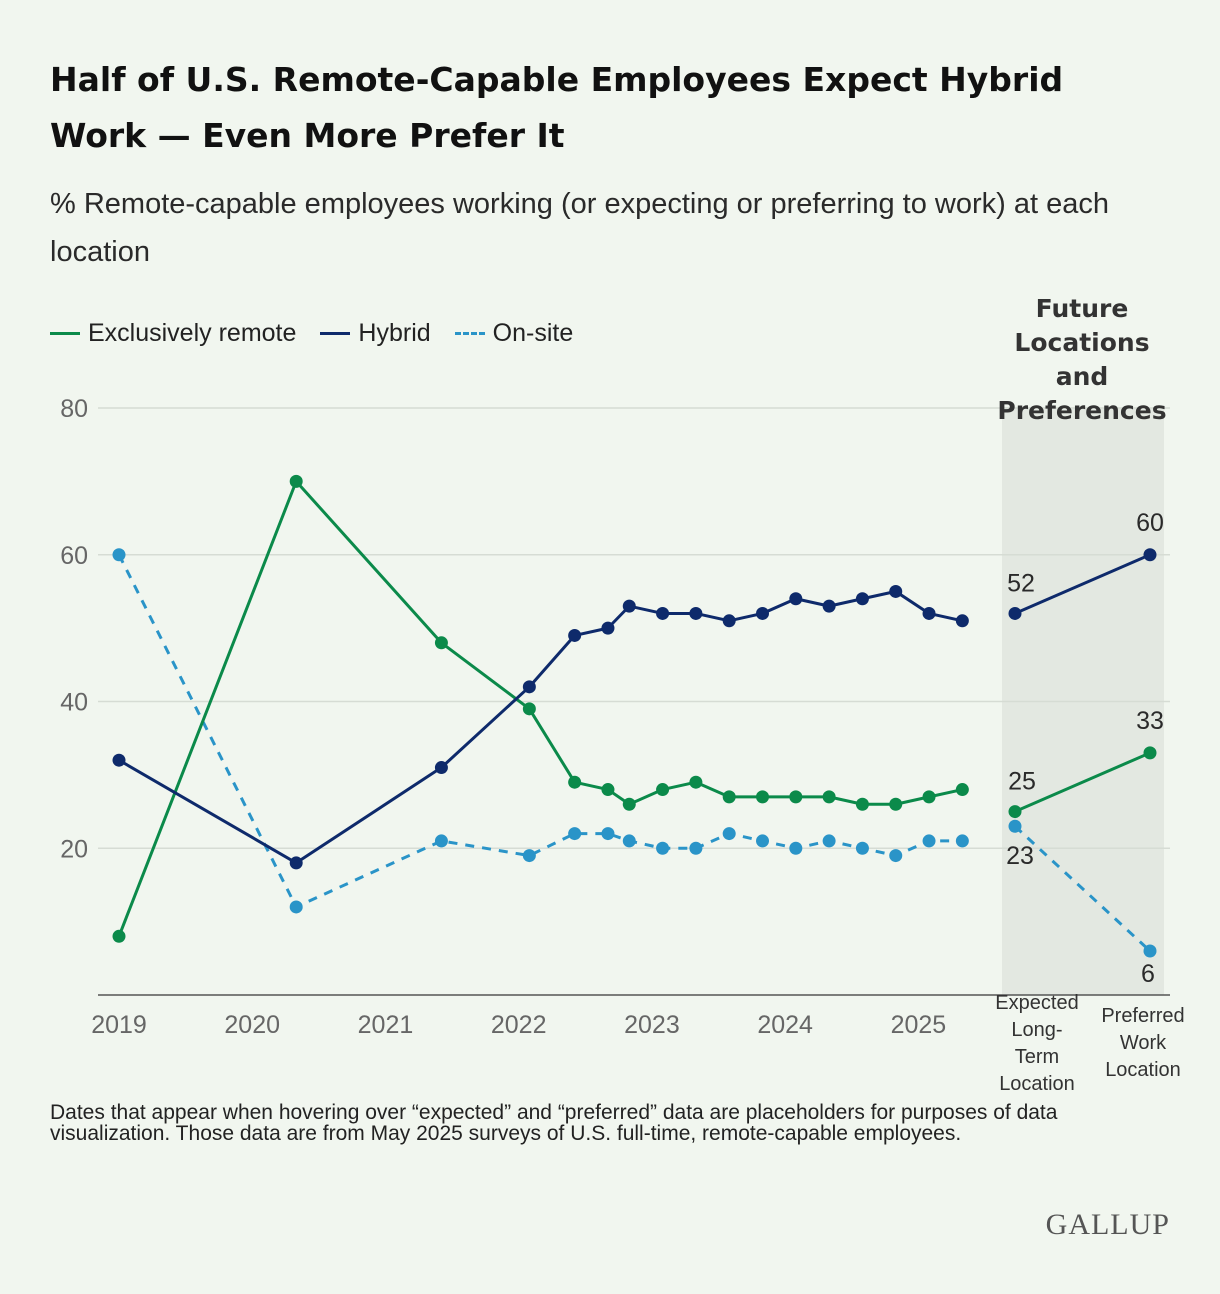 This screenshot has width=1220, height=1294. I want to click on future-category-label: Work, so click(1143, 1043).